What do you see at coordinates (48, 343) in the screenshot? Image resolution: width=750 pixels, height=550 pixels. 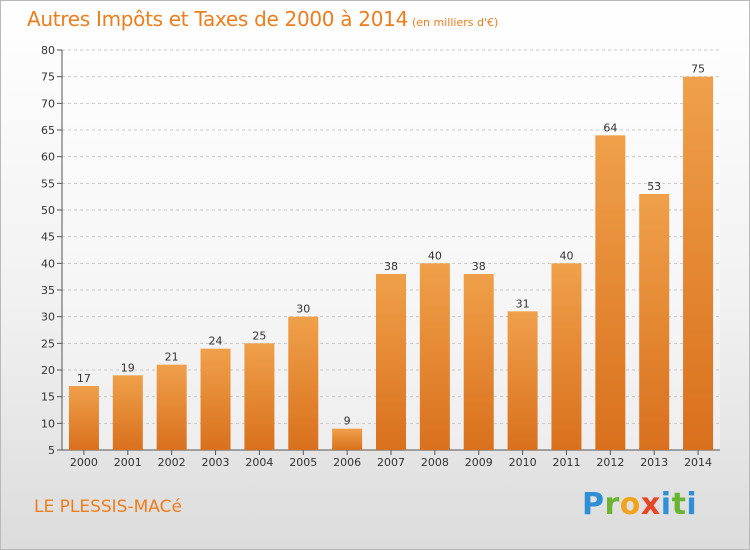 I see `y-tick-label: 25` at bounding box center [48, 343].